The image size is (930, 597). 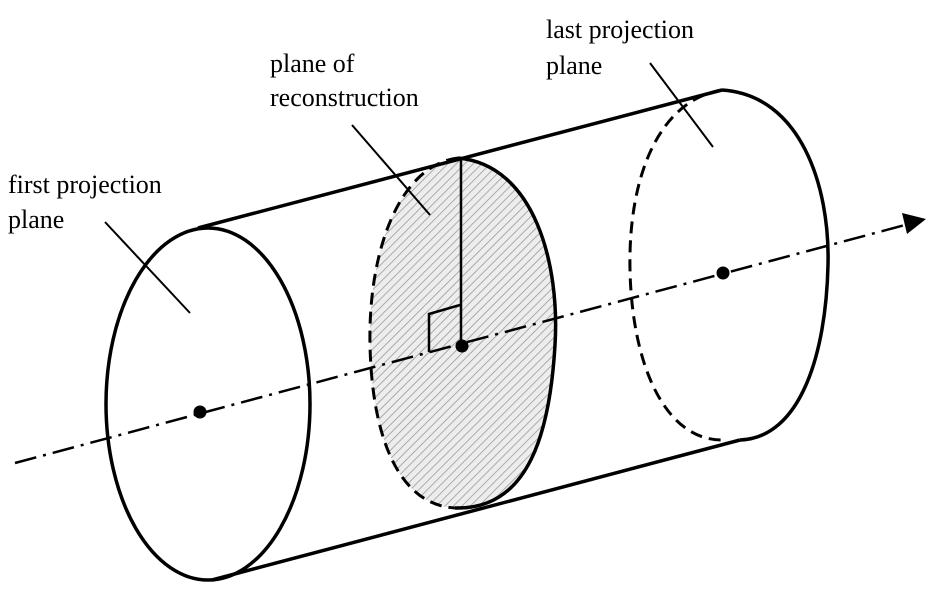 What do you see at coordinates (914, 223) in the screenshot?
I see `axis-arrowhead` at bounding box center [914, 223].